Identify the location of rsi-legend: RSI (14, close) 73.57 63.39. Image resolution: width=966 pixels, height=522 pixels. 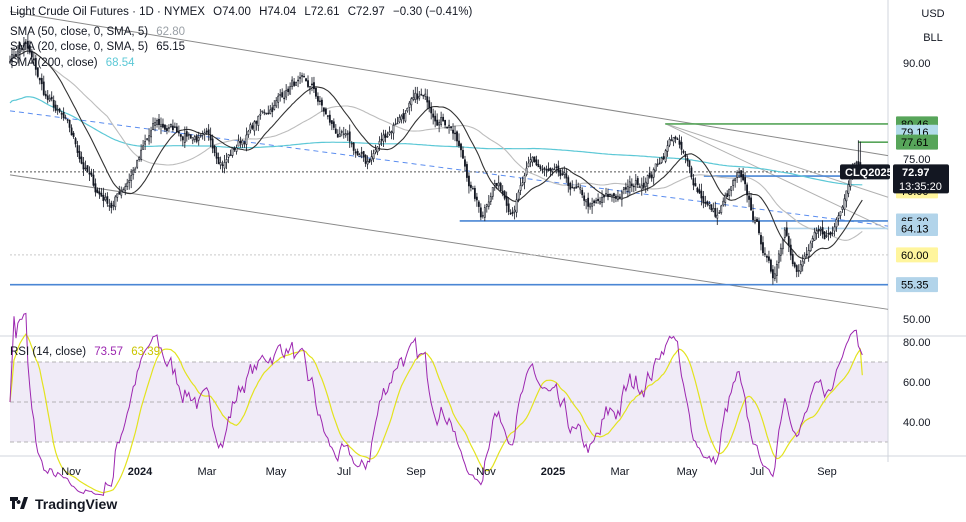
(87, 352).